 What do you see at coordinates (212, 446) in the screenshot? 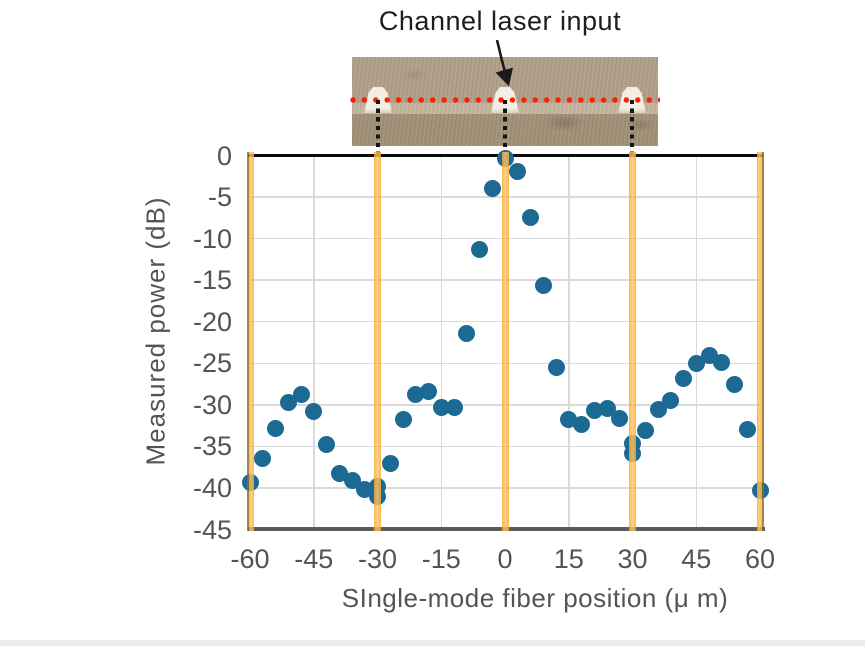
I see `y-tick-label: -35` at bounding box center [212, 446].